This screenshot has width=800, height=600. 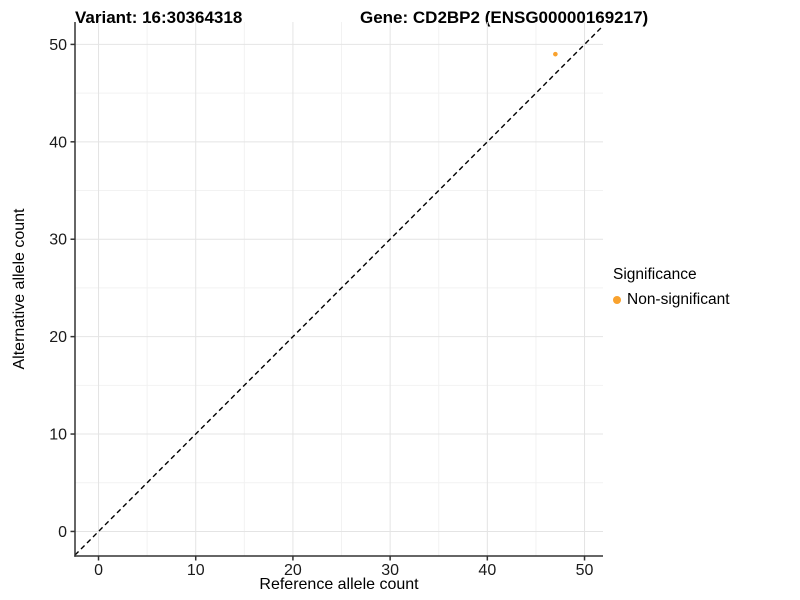 What do you see at coordinates (196, 570) in the screenshot?
I see `x-tick-label: 10` at bounding box center [196, 570].